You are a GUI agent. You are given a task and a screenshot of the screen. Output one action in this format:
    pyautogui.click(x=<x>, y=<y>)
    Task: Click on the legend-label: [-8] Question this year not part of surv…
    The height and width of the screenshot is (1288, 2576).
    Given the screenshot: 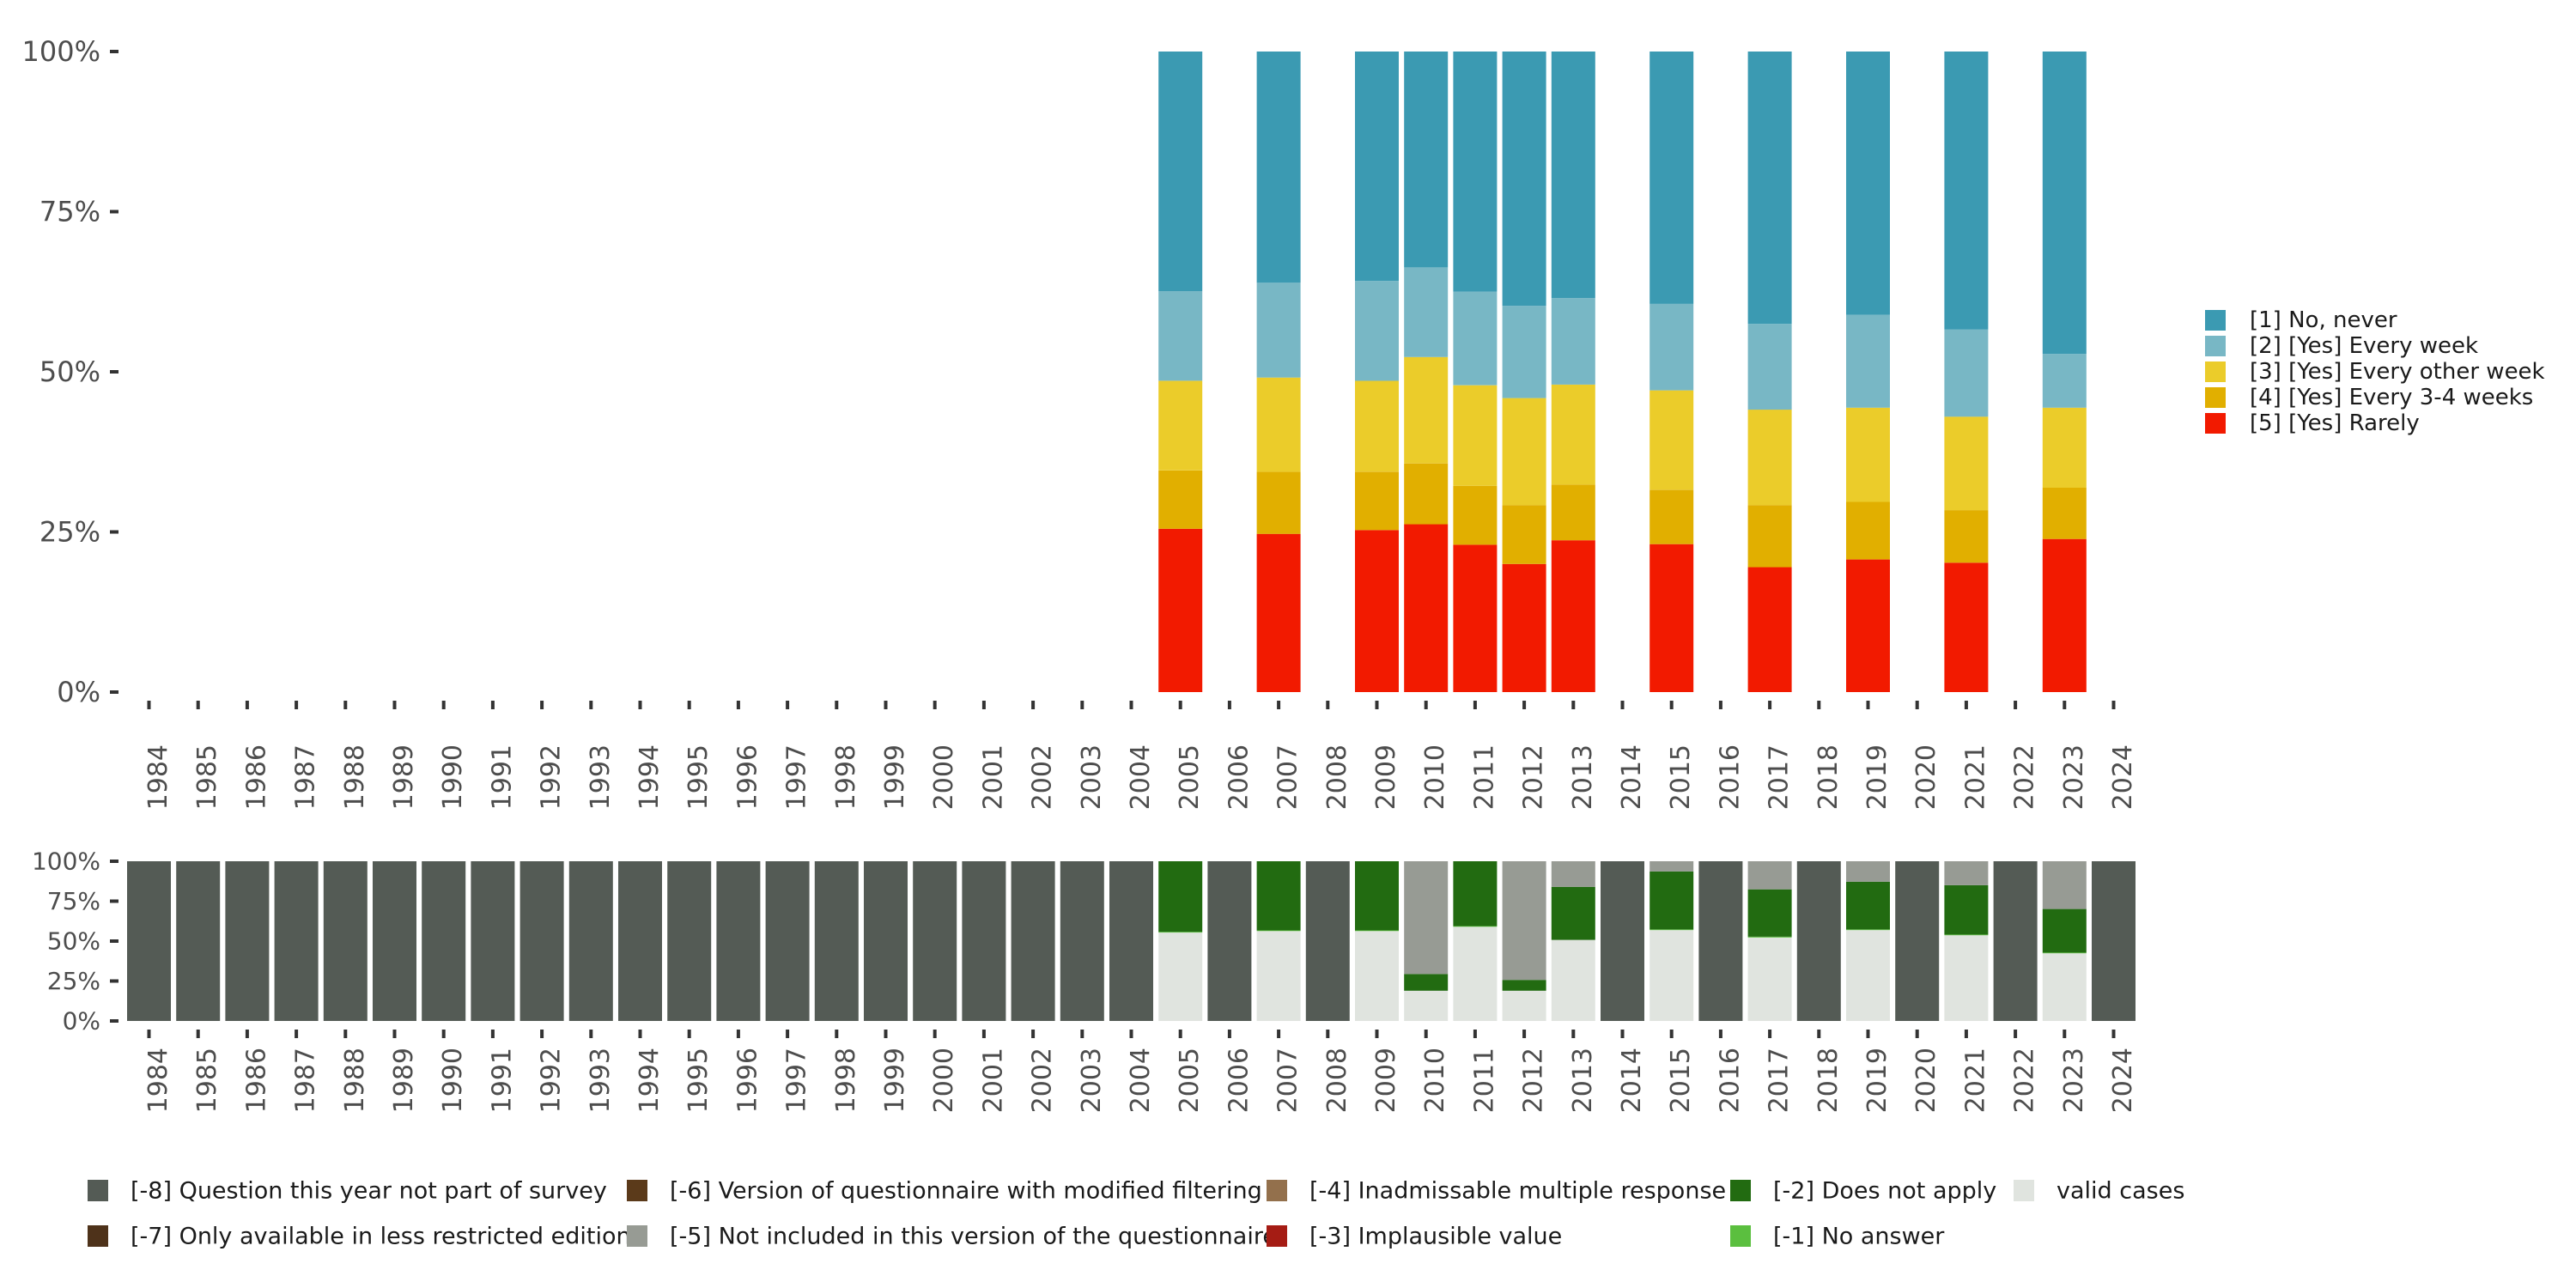 What is the action you would take?
    pyautogui.click(x=369, y=1191)
    